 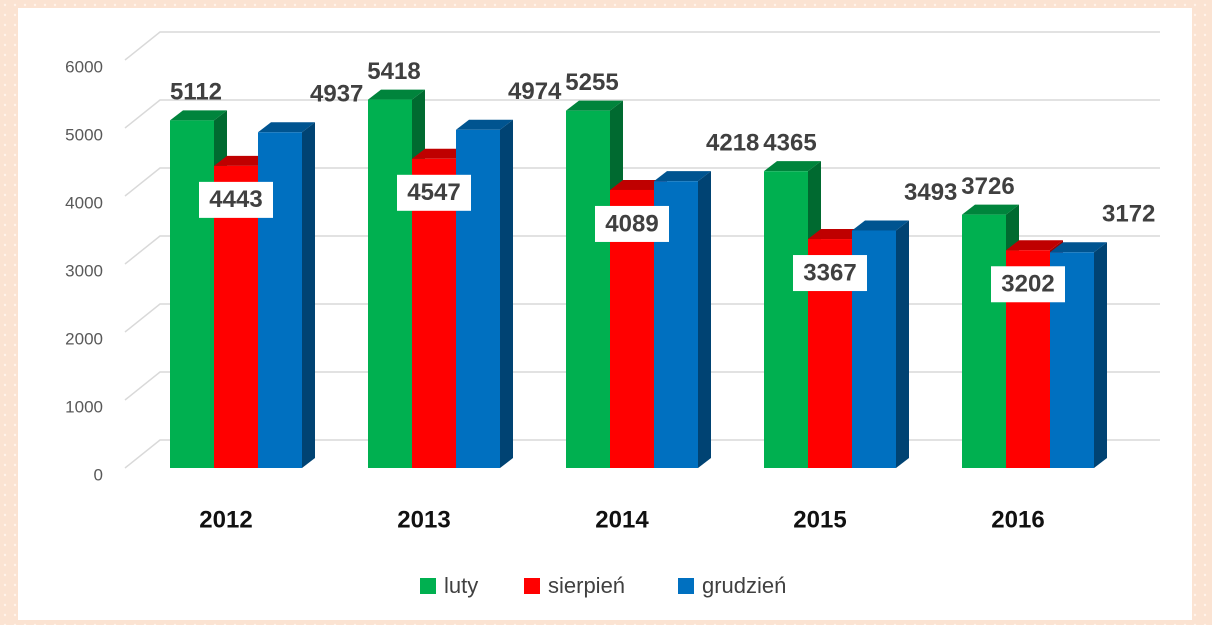 I want to click on data-label: 4365, so click(x=789, y=143).